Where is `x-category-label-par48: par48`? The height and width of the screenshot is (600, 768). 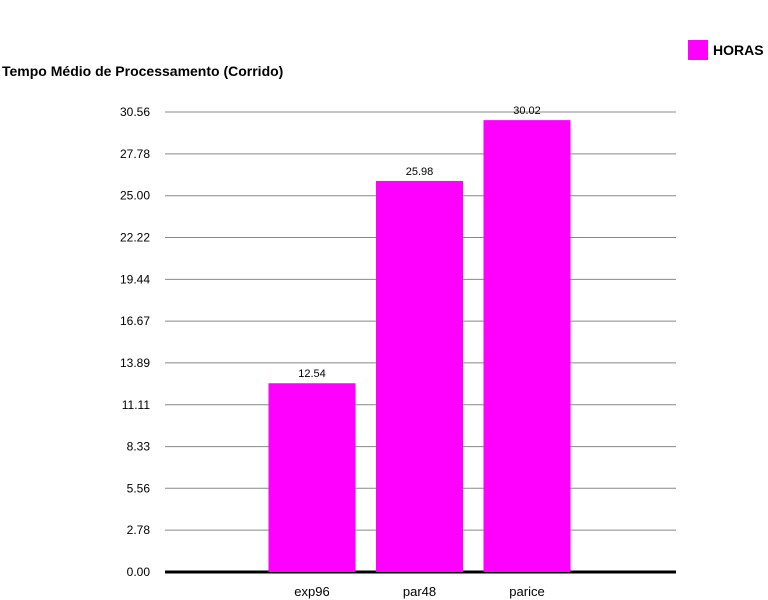
x-category-label-par48: par48 is located at coordinates (419, 591).